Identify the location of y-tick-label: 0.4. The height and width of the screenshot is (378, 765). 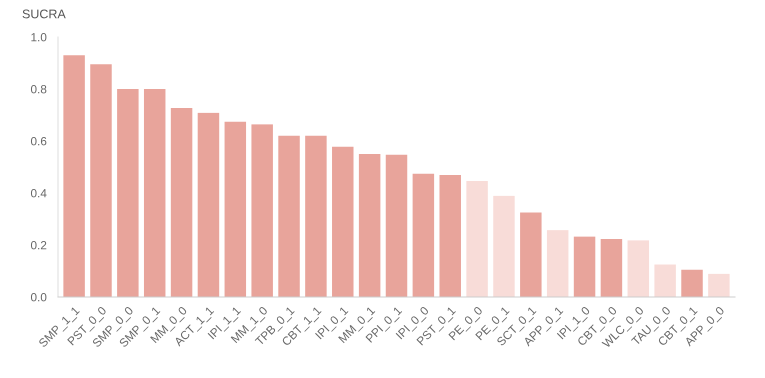
(38, 193).